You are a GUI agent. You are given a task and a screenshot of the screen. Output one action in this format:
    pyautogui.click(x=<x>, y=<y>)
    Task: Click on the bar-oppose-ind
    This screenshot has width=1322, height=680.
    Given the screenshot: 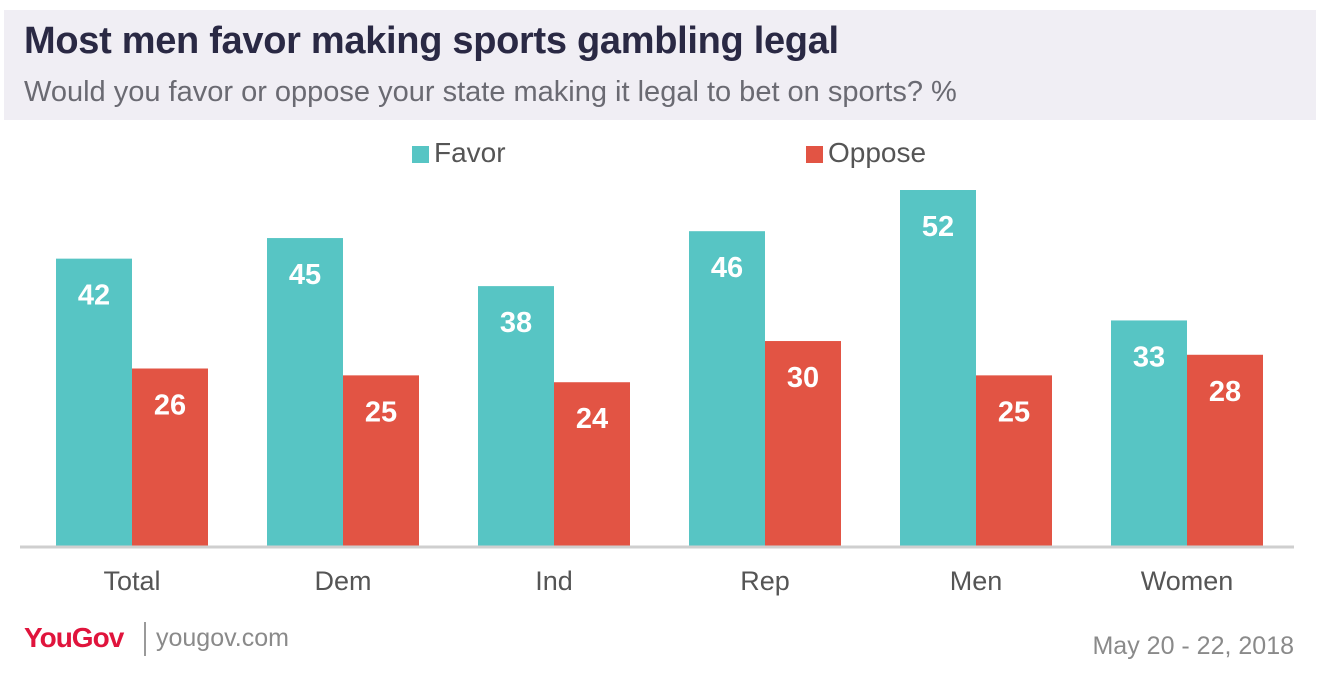 What is the action you would take?
    pyautogui.click(x=592, y=464)
    